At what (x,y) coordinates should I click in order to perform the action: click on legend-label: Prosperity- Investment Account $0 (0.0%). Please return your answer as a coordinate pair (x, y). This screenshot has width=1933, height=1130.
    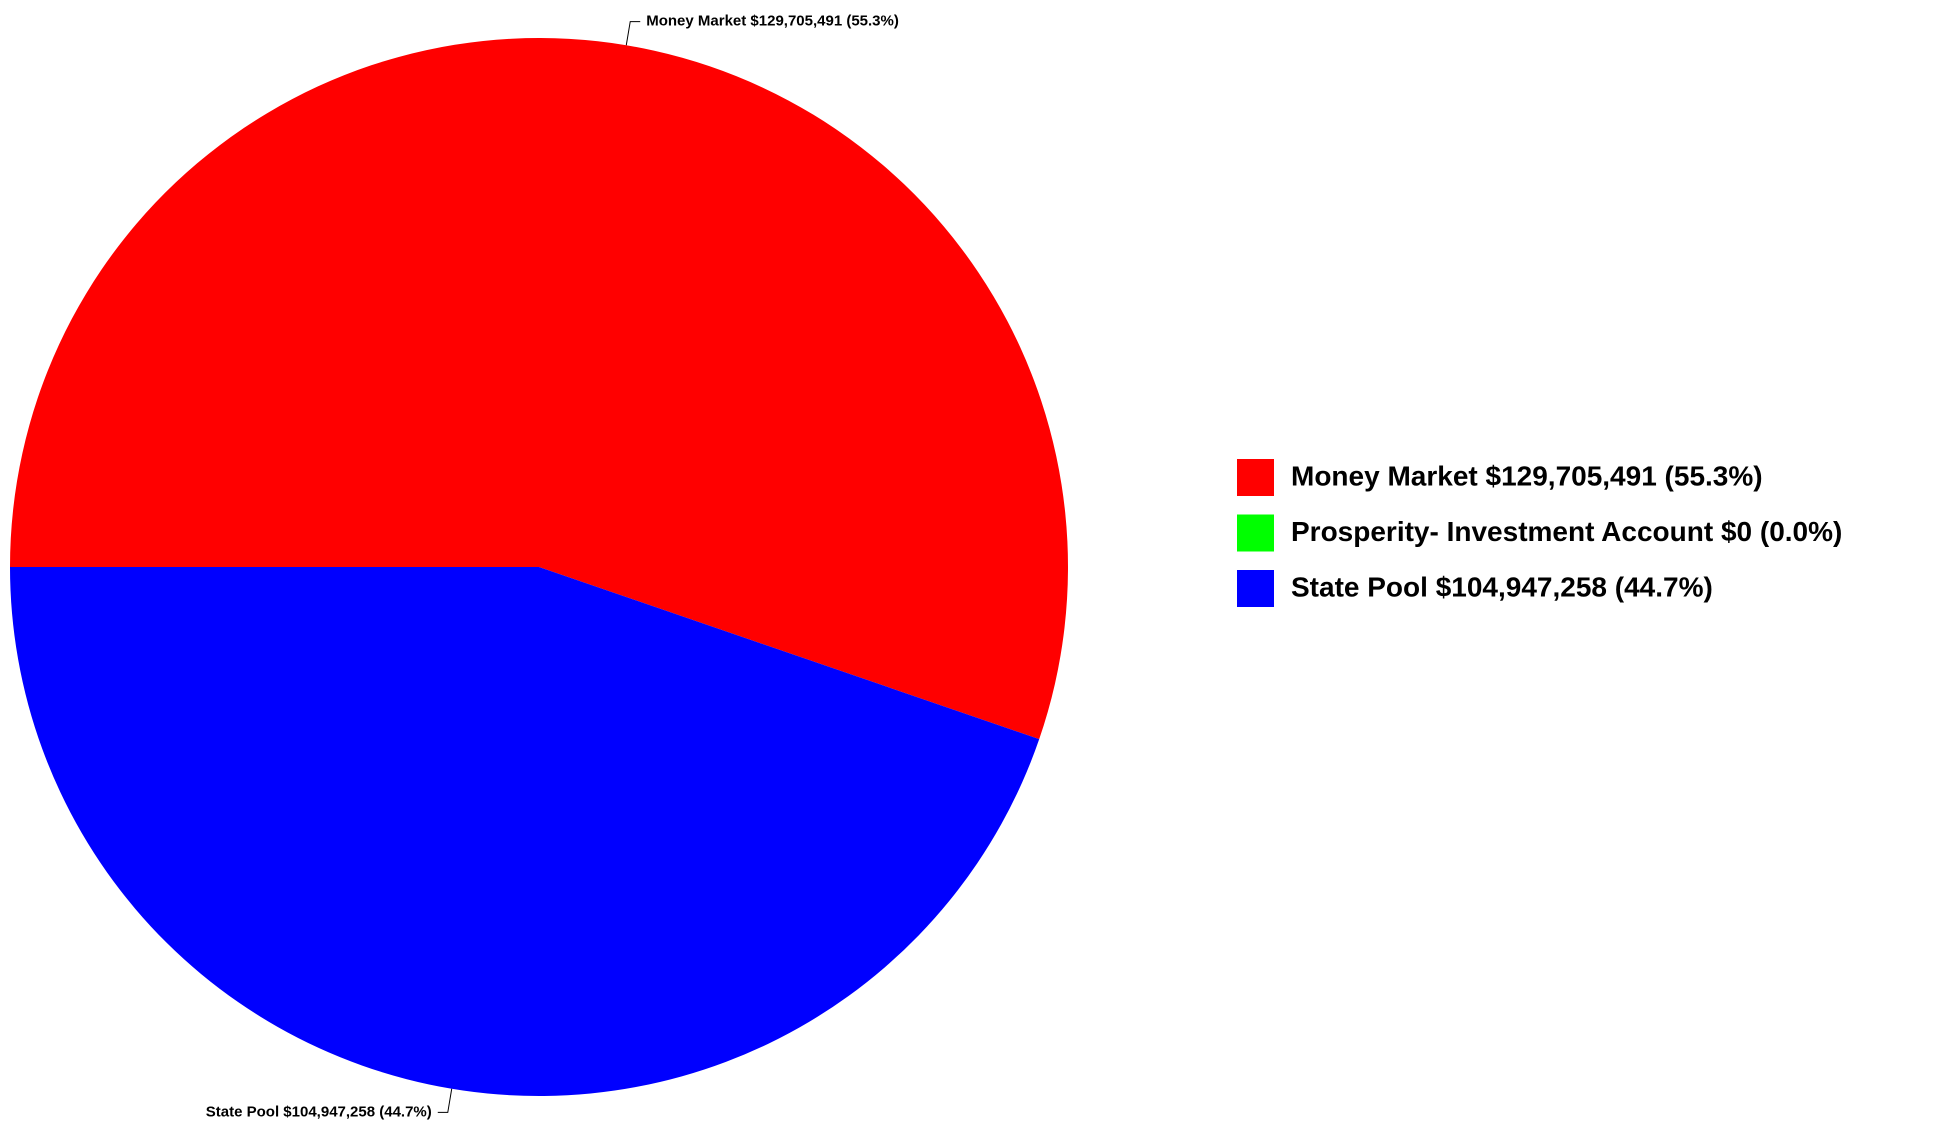
    Looking at the image, I should click on (1566, 531).